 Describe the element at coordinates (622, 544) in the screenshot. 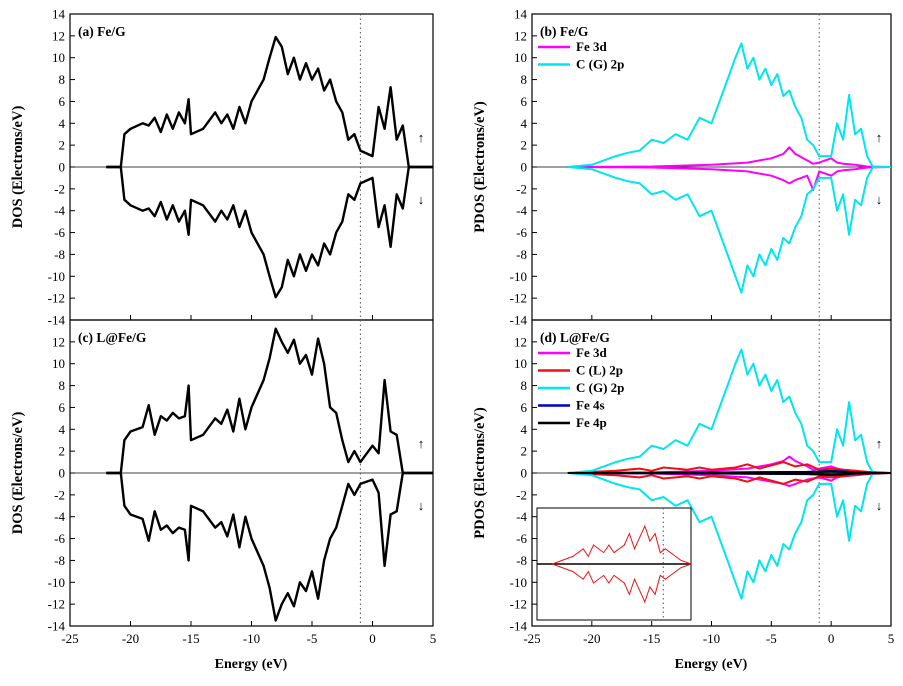

I see `inset-series-up` at that location.